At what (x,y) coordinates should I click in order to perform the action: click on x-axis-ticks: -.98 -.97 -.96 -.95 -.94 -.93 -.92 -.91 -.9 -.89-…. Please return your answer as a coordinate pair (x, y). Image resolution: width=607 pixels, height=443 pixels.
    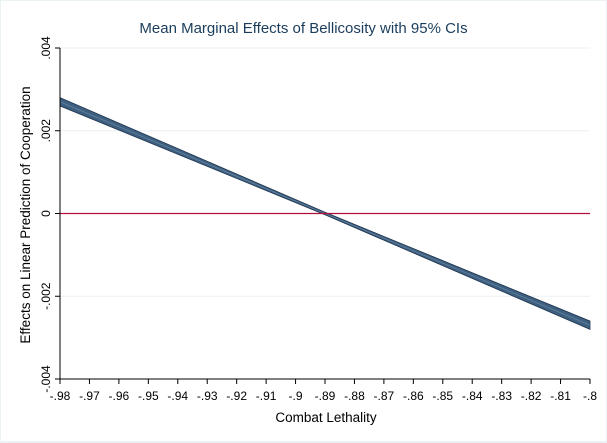
    Looking at the image, I should click on (323, 391).